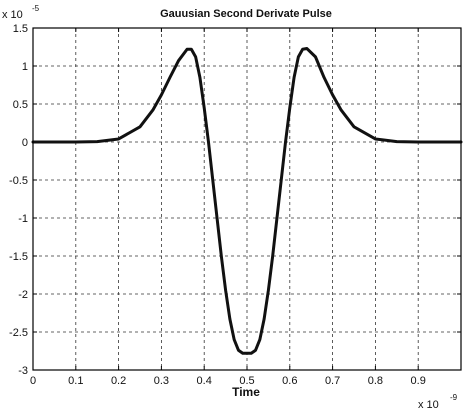 The image size is (463, 412). I want to click on y-exponent-power: -5, so click(36, 8).